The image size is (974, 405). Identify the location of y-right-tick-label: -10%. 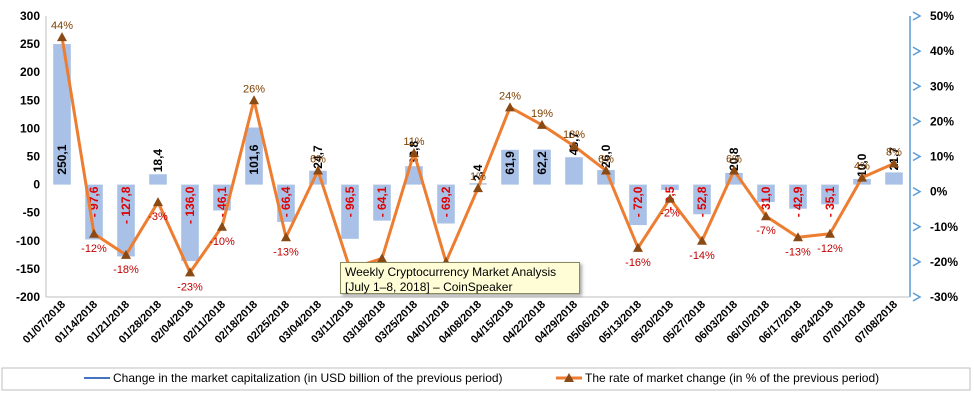
(944, 227).